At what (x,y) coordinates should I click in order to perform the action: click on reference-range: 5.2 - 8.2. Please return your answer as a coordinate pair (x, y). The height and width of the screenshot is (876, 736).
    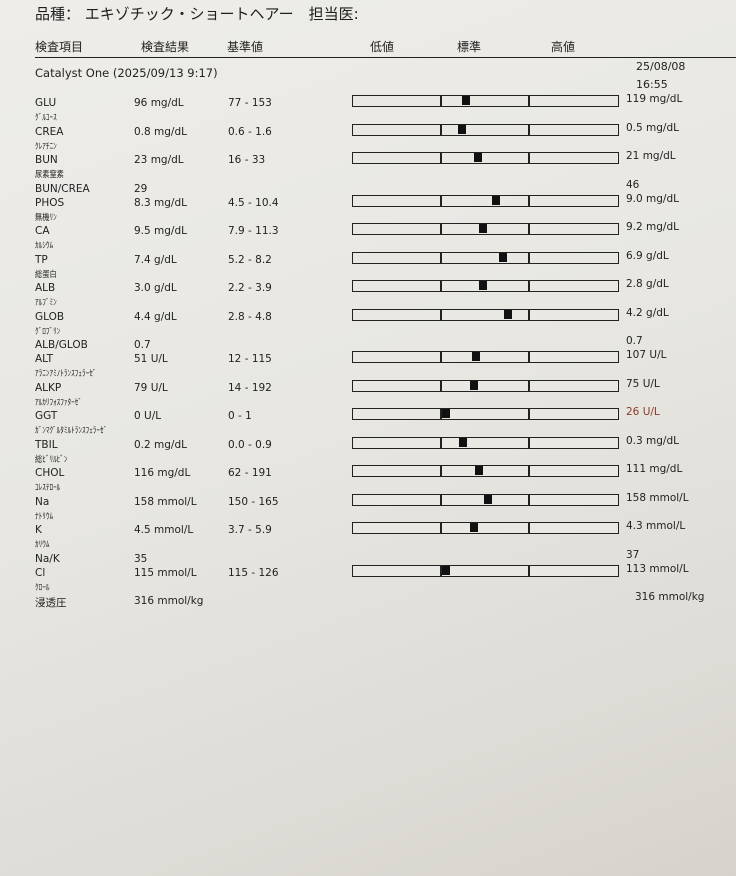
    Looking at the image, I should click on (250, 259).